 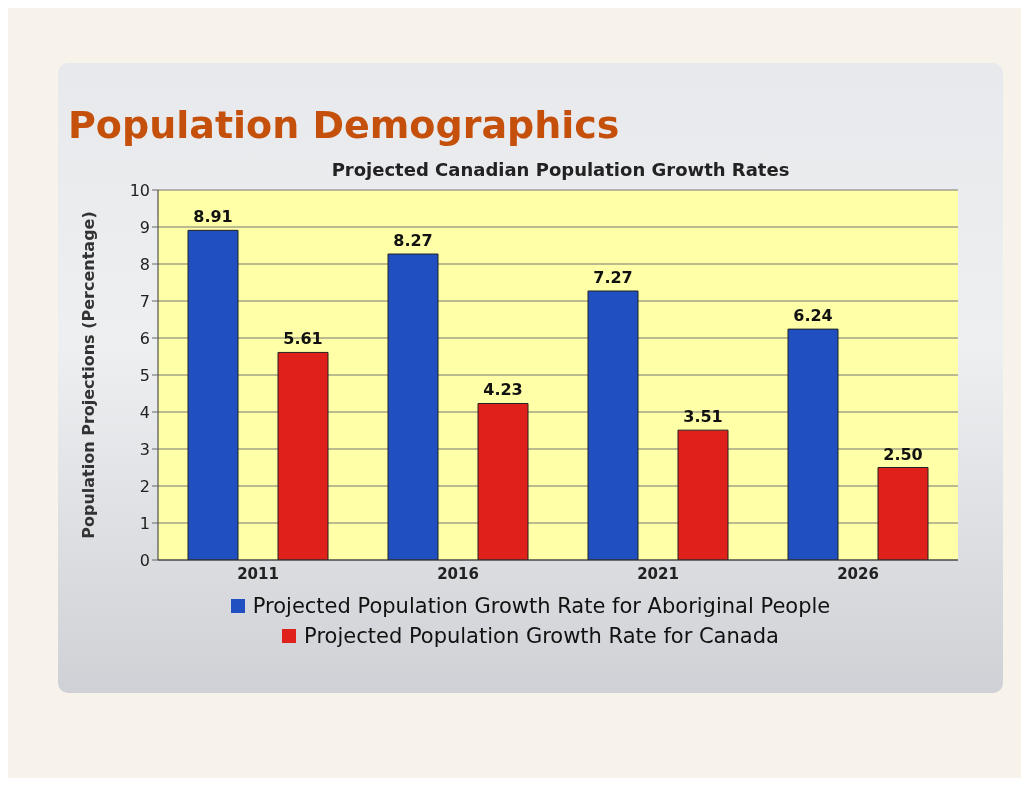 I want to click on data-label: 4.23, so click(x=503, y=390).